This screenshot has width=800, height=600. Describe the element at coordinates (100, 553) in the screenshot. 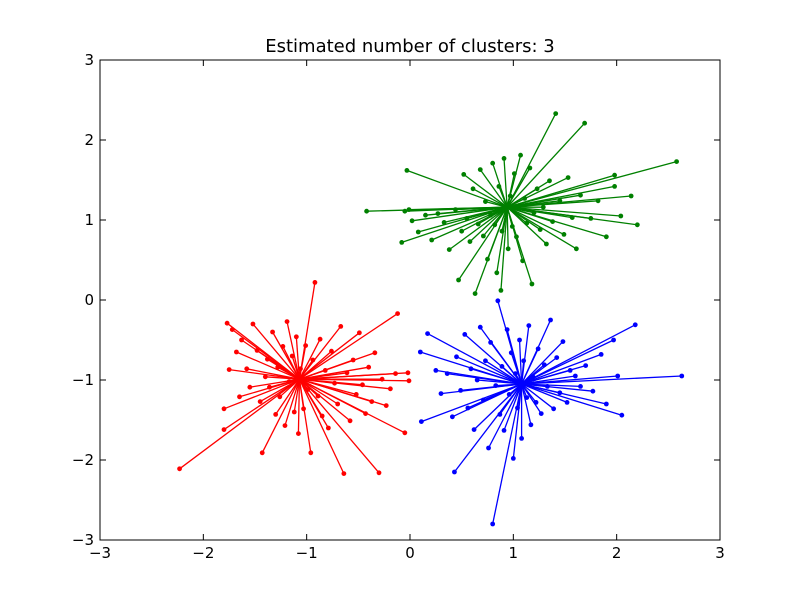

I see `x-tick-label: −3` at that location.